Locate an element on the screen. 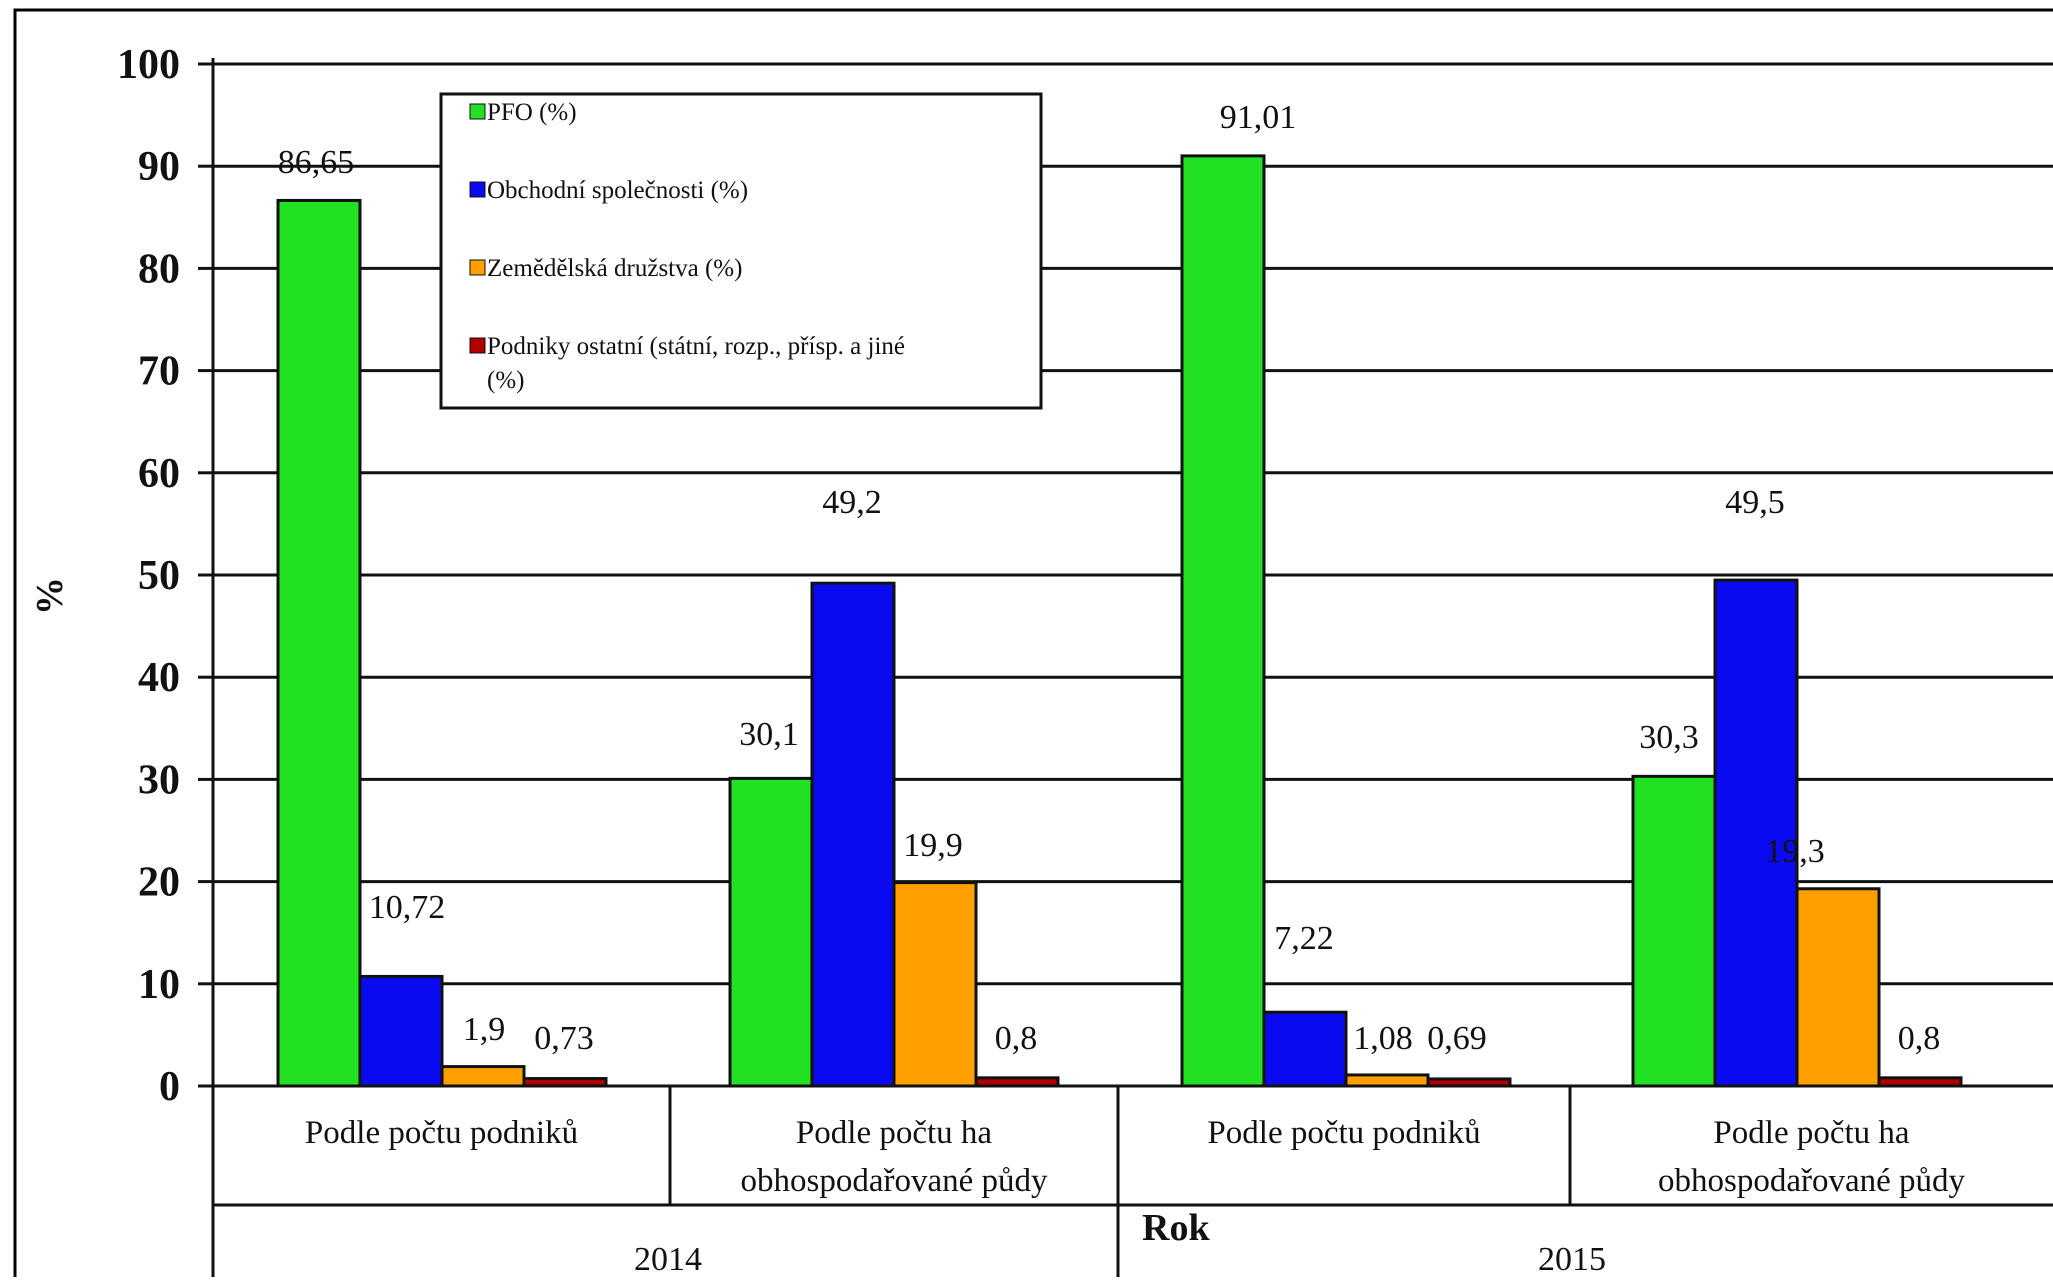 This screenshot has width=2053, height=1282. y-tick-label: 100 is located at coordinates (148, 65).